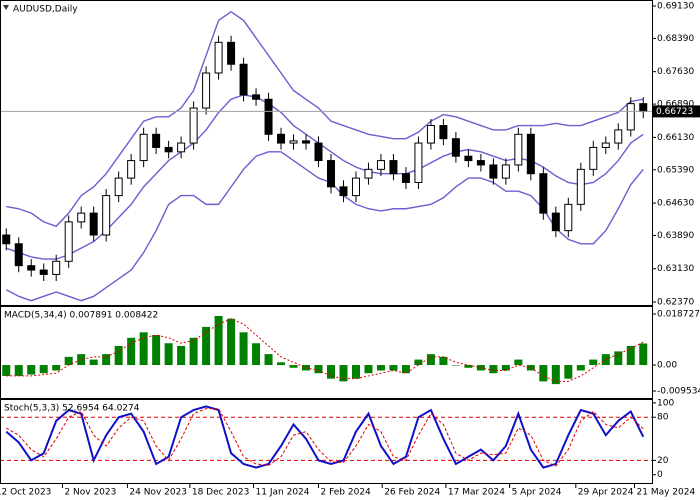 The width and height of the screenshot is (700, 500). I want to click on y-tick-label: -0.009534, so click(678, 392).